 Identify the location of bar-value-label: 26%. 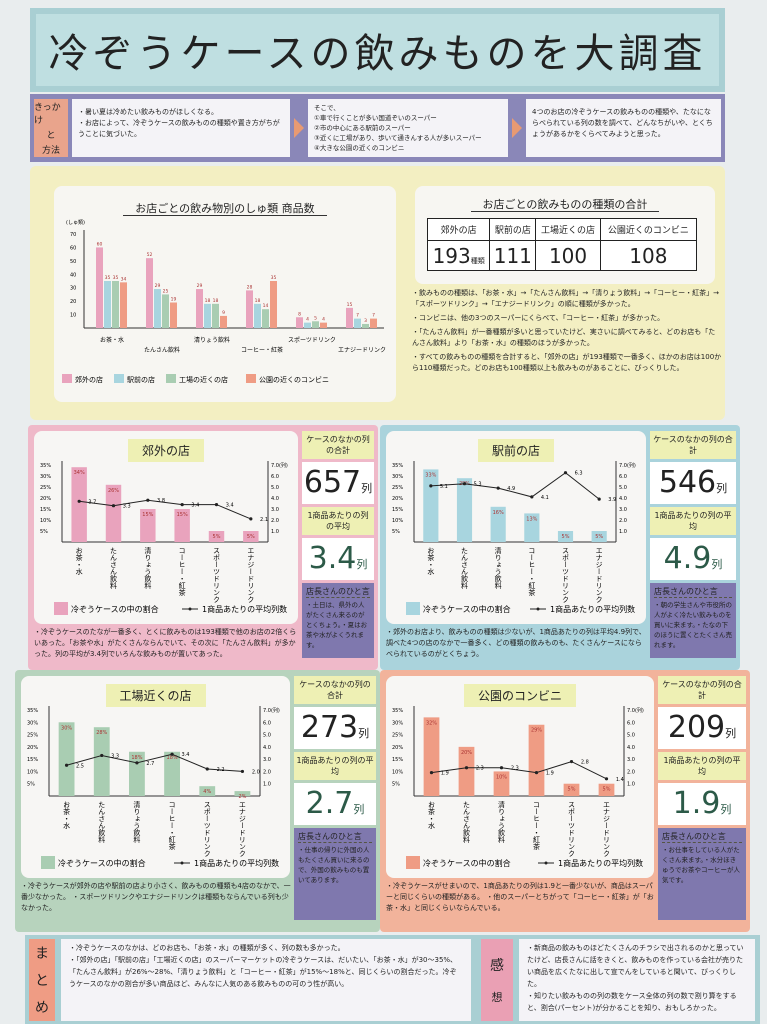
(113, 491).